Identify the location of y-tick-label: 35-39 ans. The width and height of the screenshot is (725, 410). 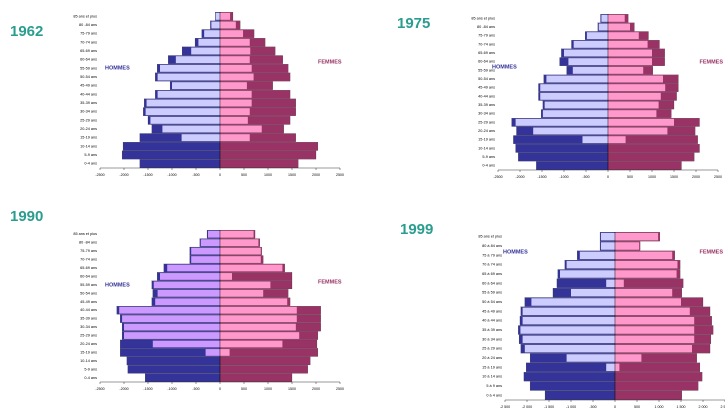
(88, 103).